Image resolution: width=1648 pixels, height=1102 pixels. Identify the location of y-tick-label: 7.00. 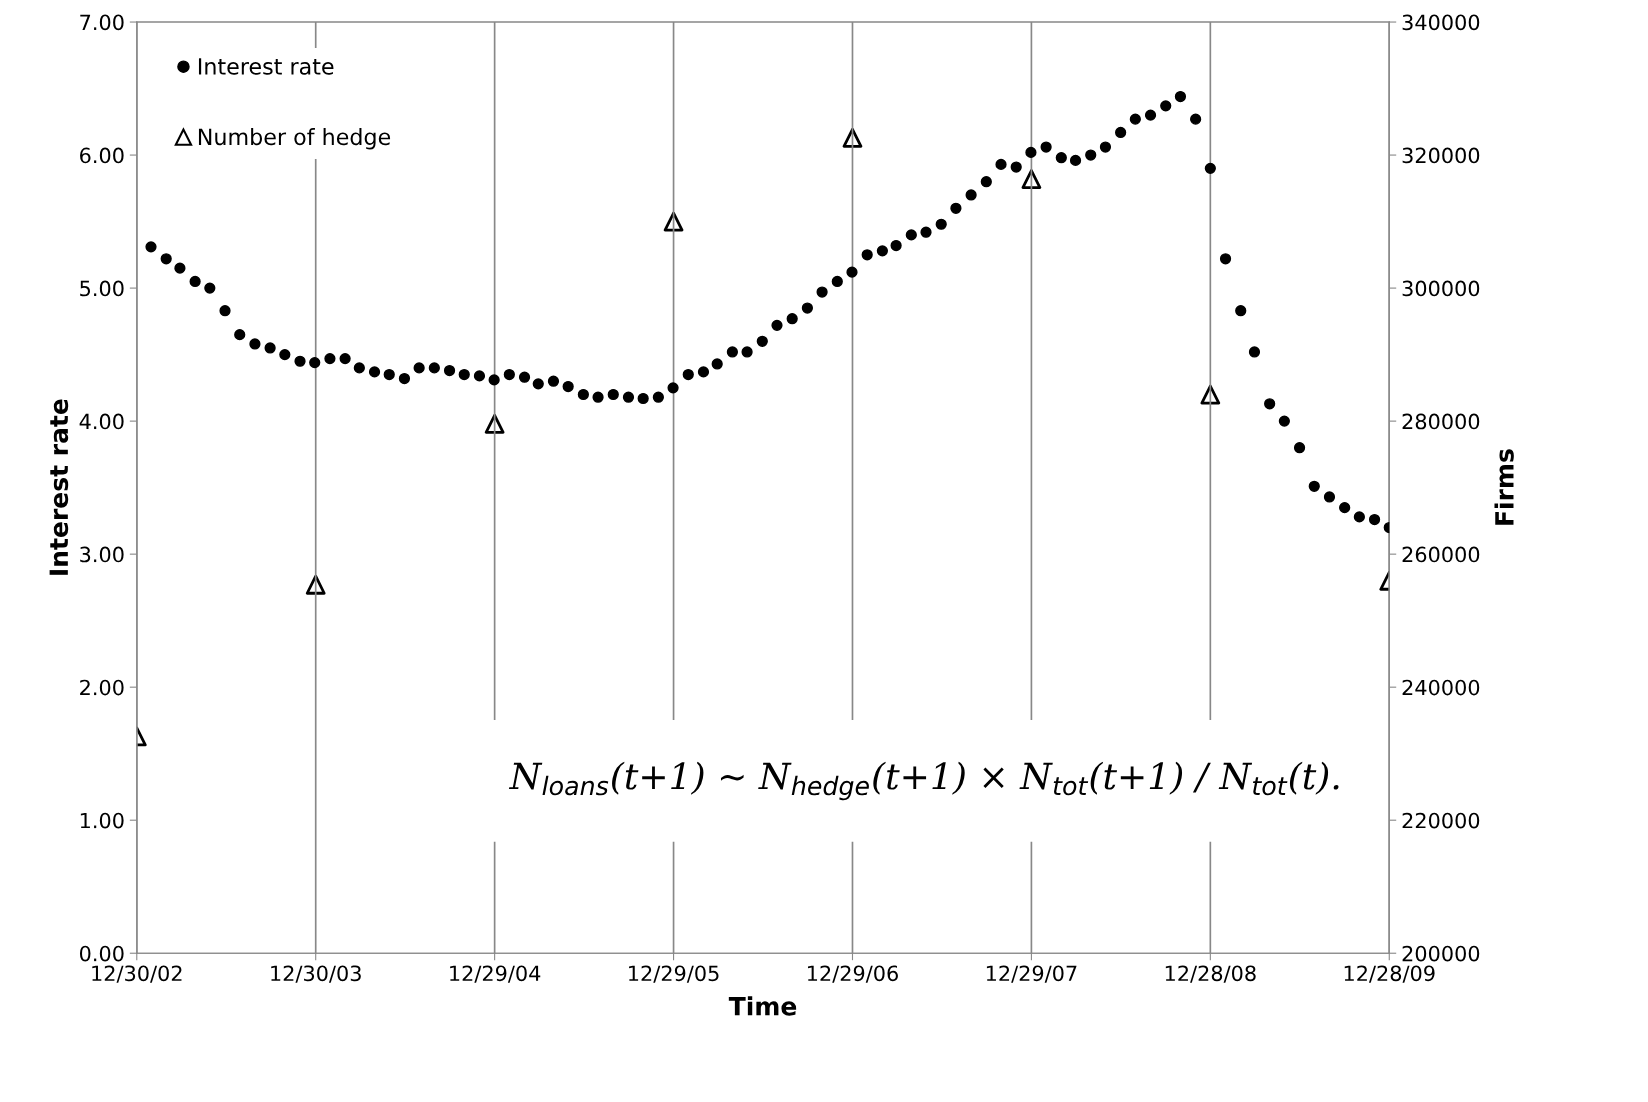
(102, 22).